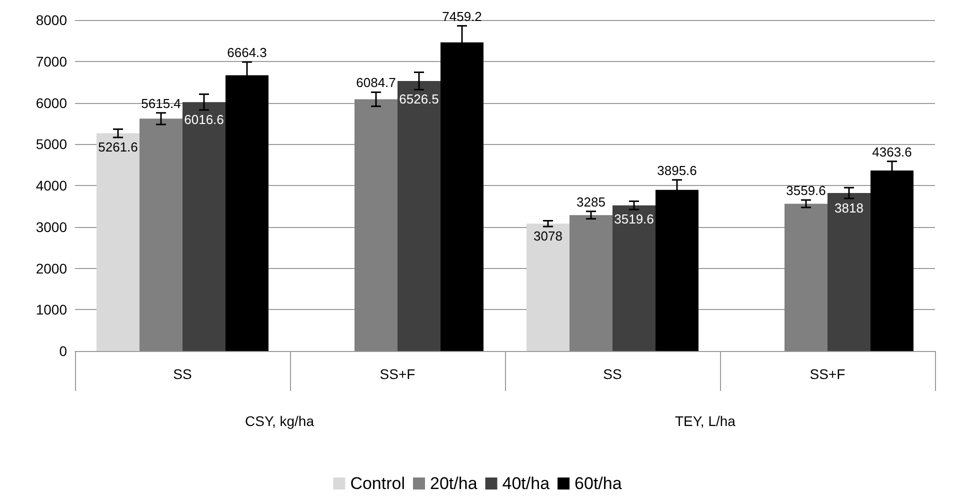 This screenshot has height=501, width=955. I want to click on data-label: 5261.6, so click(118, 146).